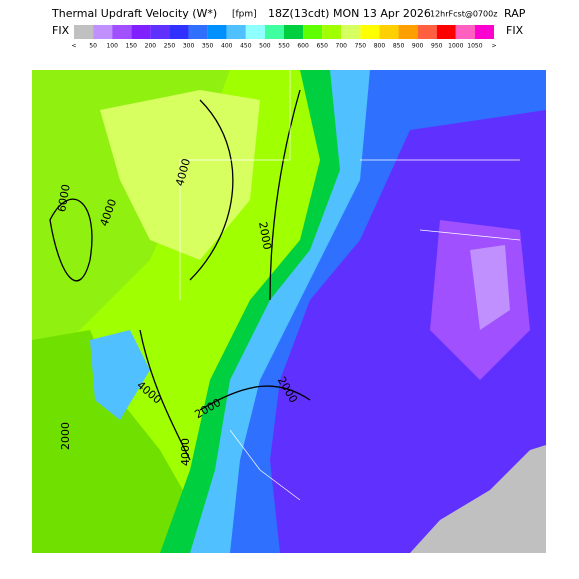 The height and width of the screenshot is (579, 579). What do you see at coordinates (455, 46) in the screenshot?
I see `legend-label: 1000` at bounding box center [455, 46].